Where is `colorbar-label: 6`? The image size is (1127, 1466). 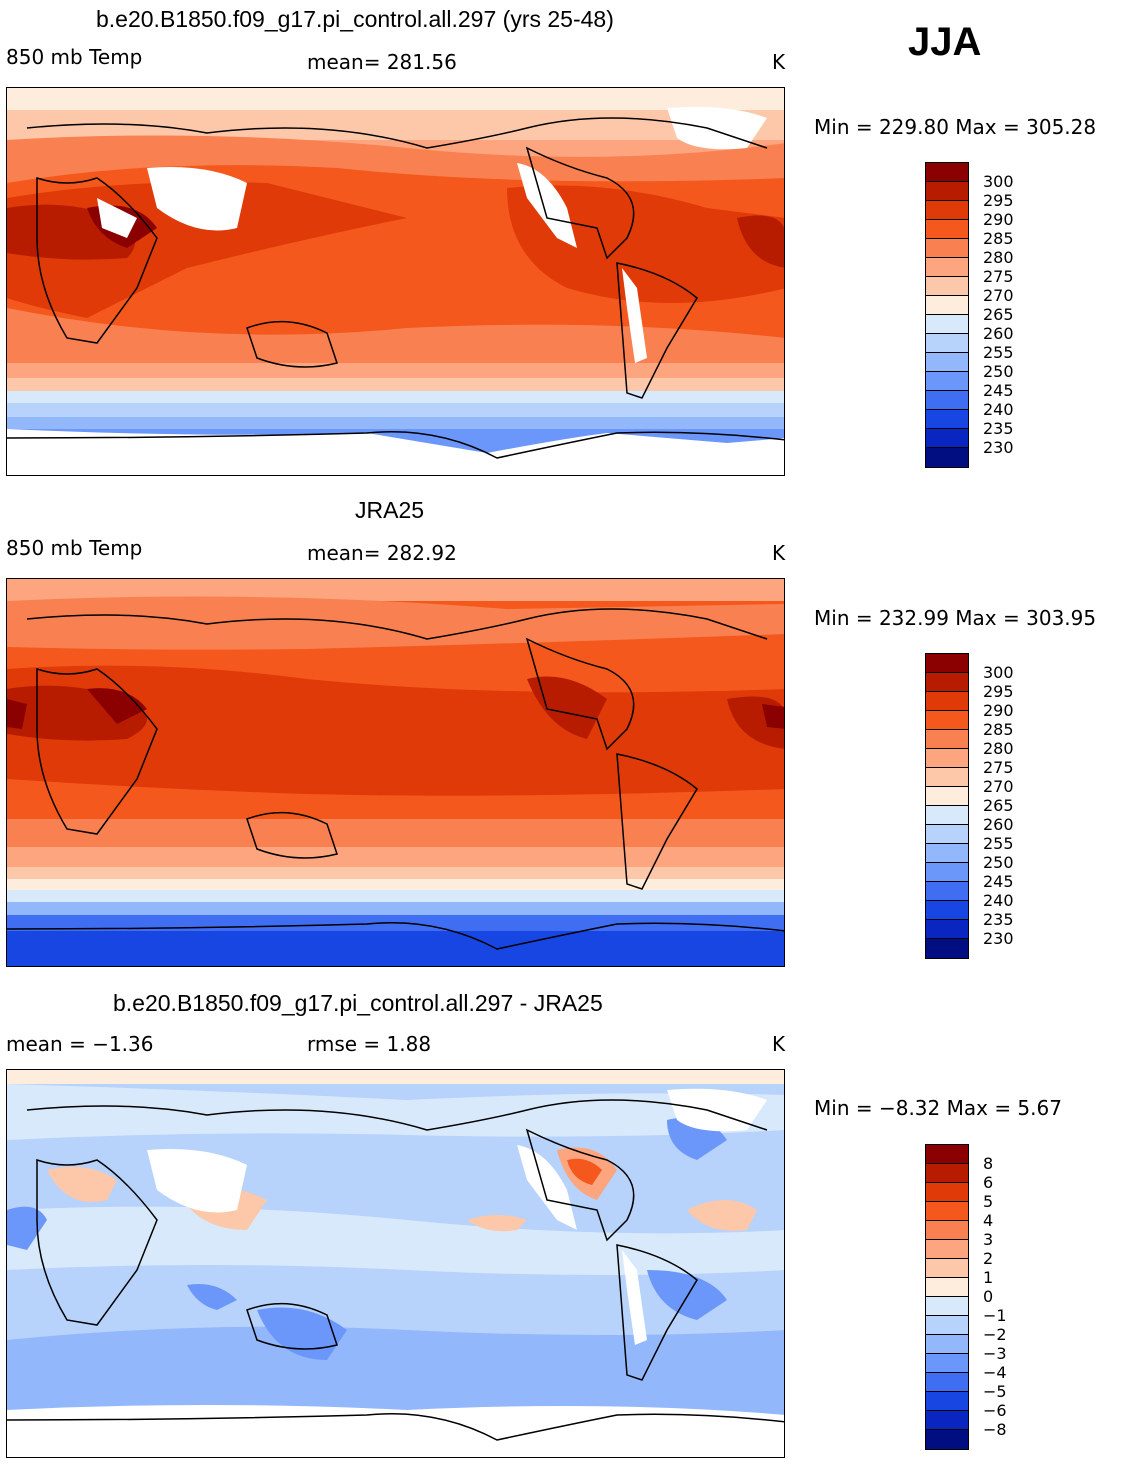
colorbar-label: 6 is located at coordinates (988, 1182).